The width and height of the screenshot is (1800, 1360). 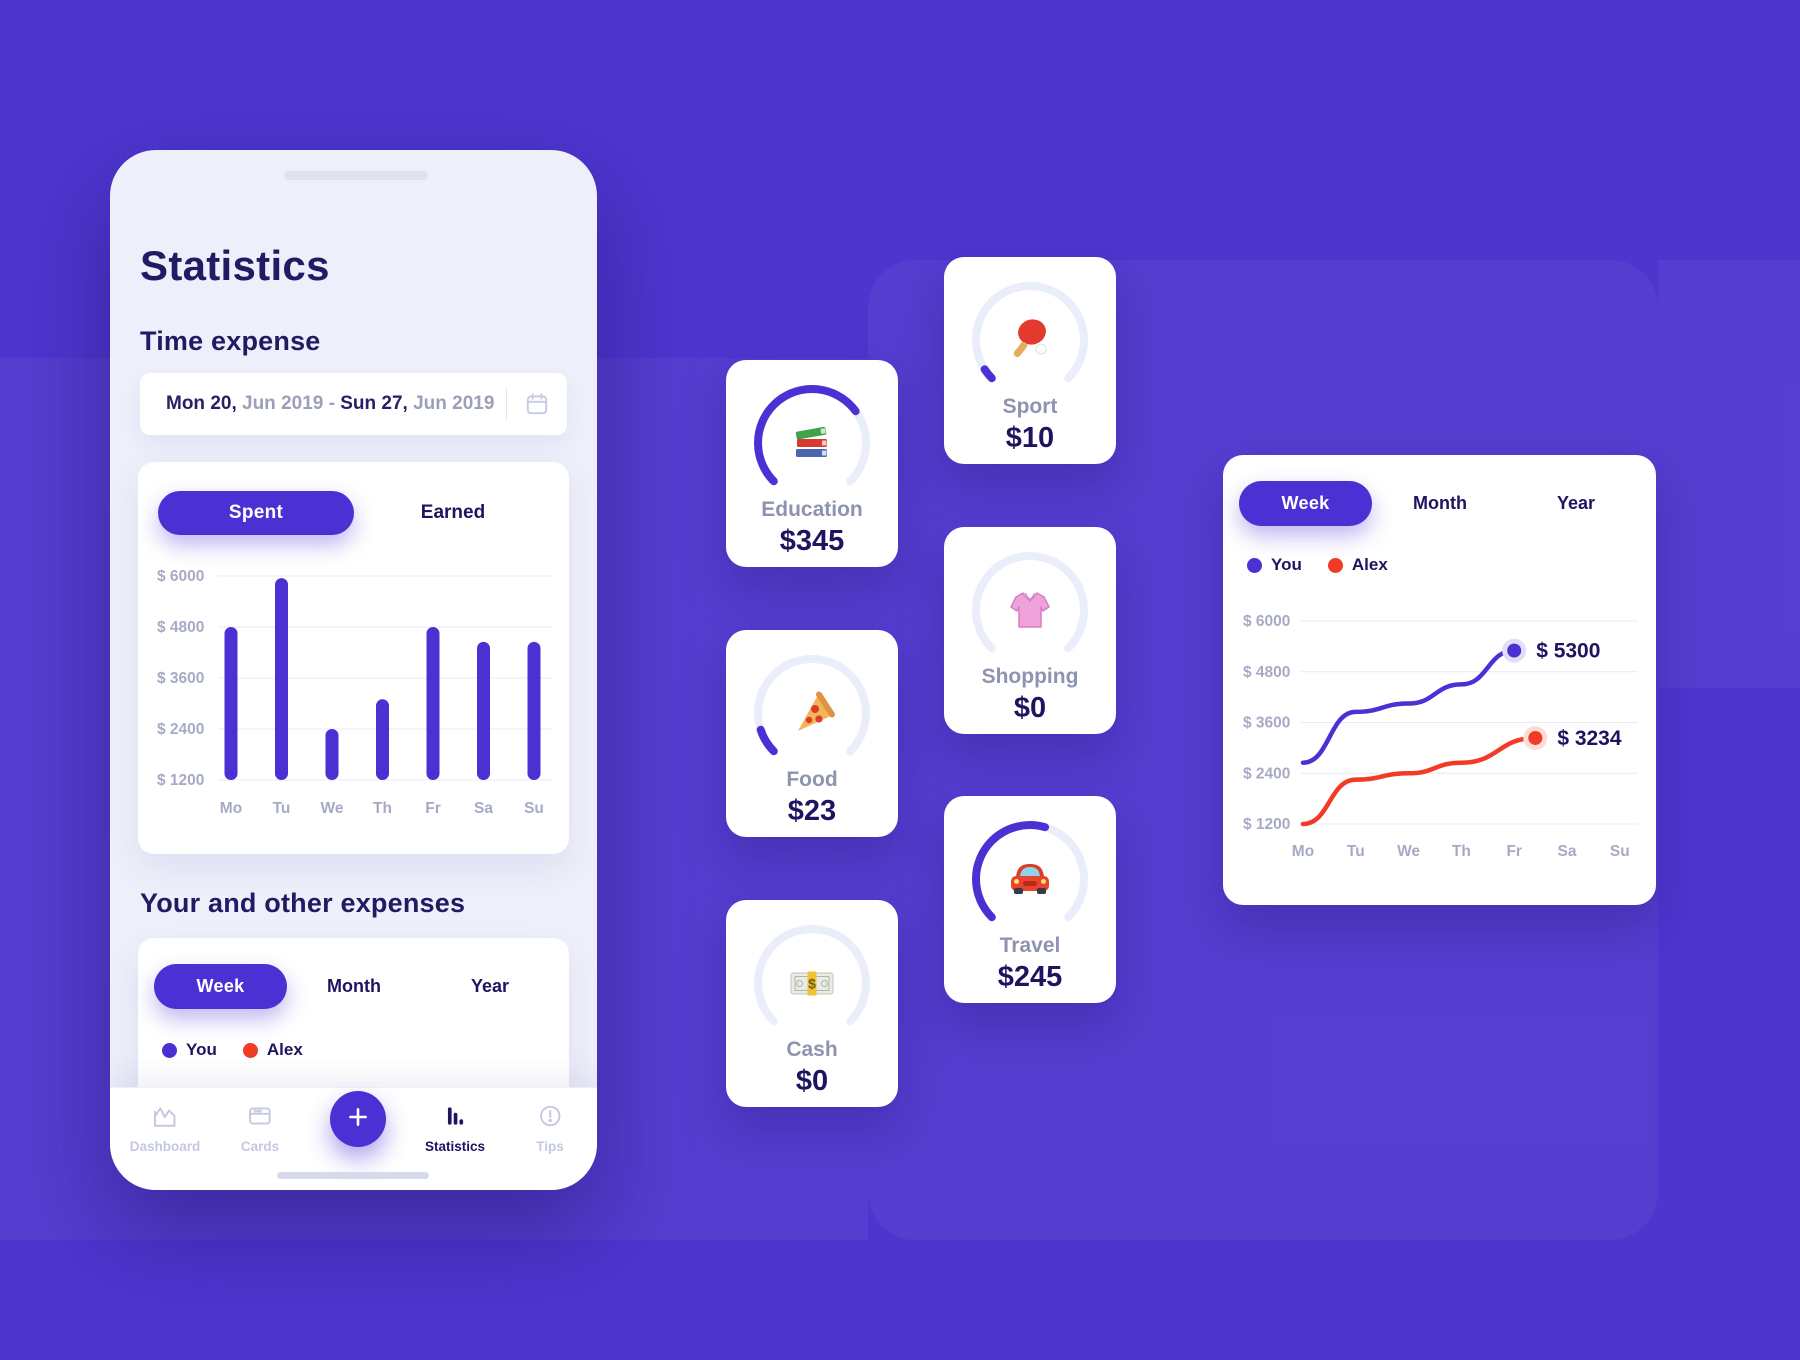 I want to click on category-value: $245, so click(x=1030, y=977).